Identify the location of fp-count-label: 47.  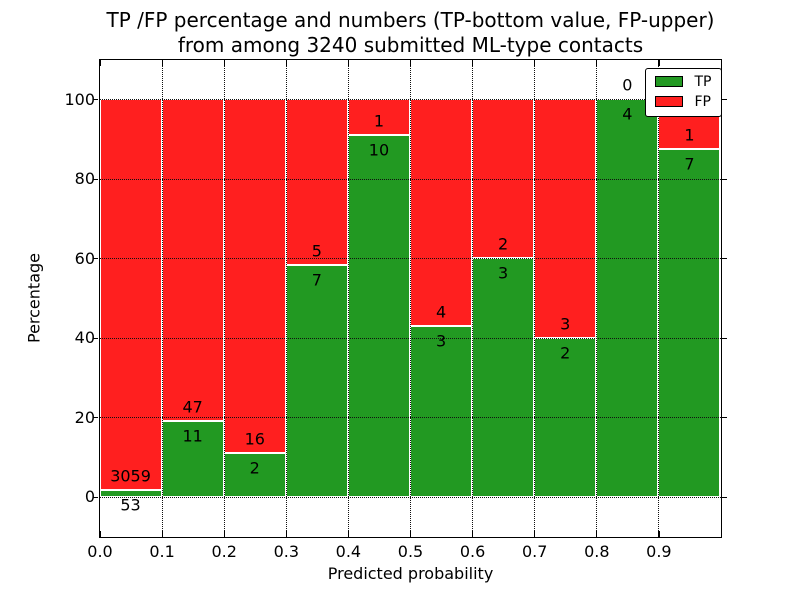
(192, 407).